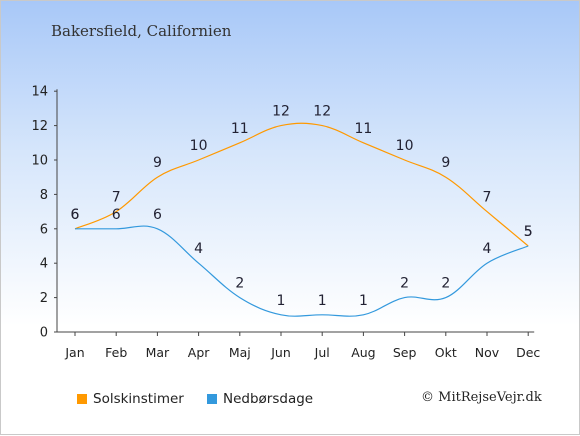 The image size is (580, 436). What do you see at coordinates (138, 399) in the screenshot?
I see `legend-label-sunshine: Solskinstimer` at bounding box center [138, 399].